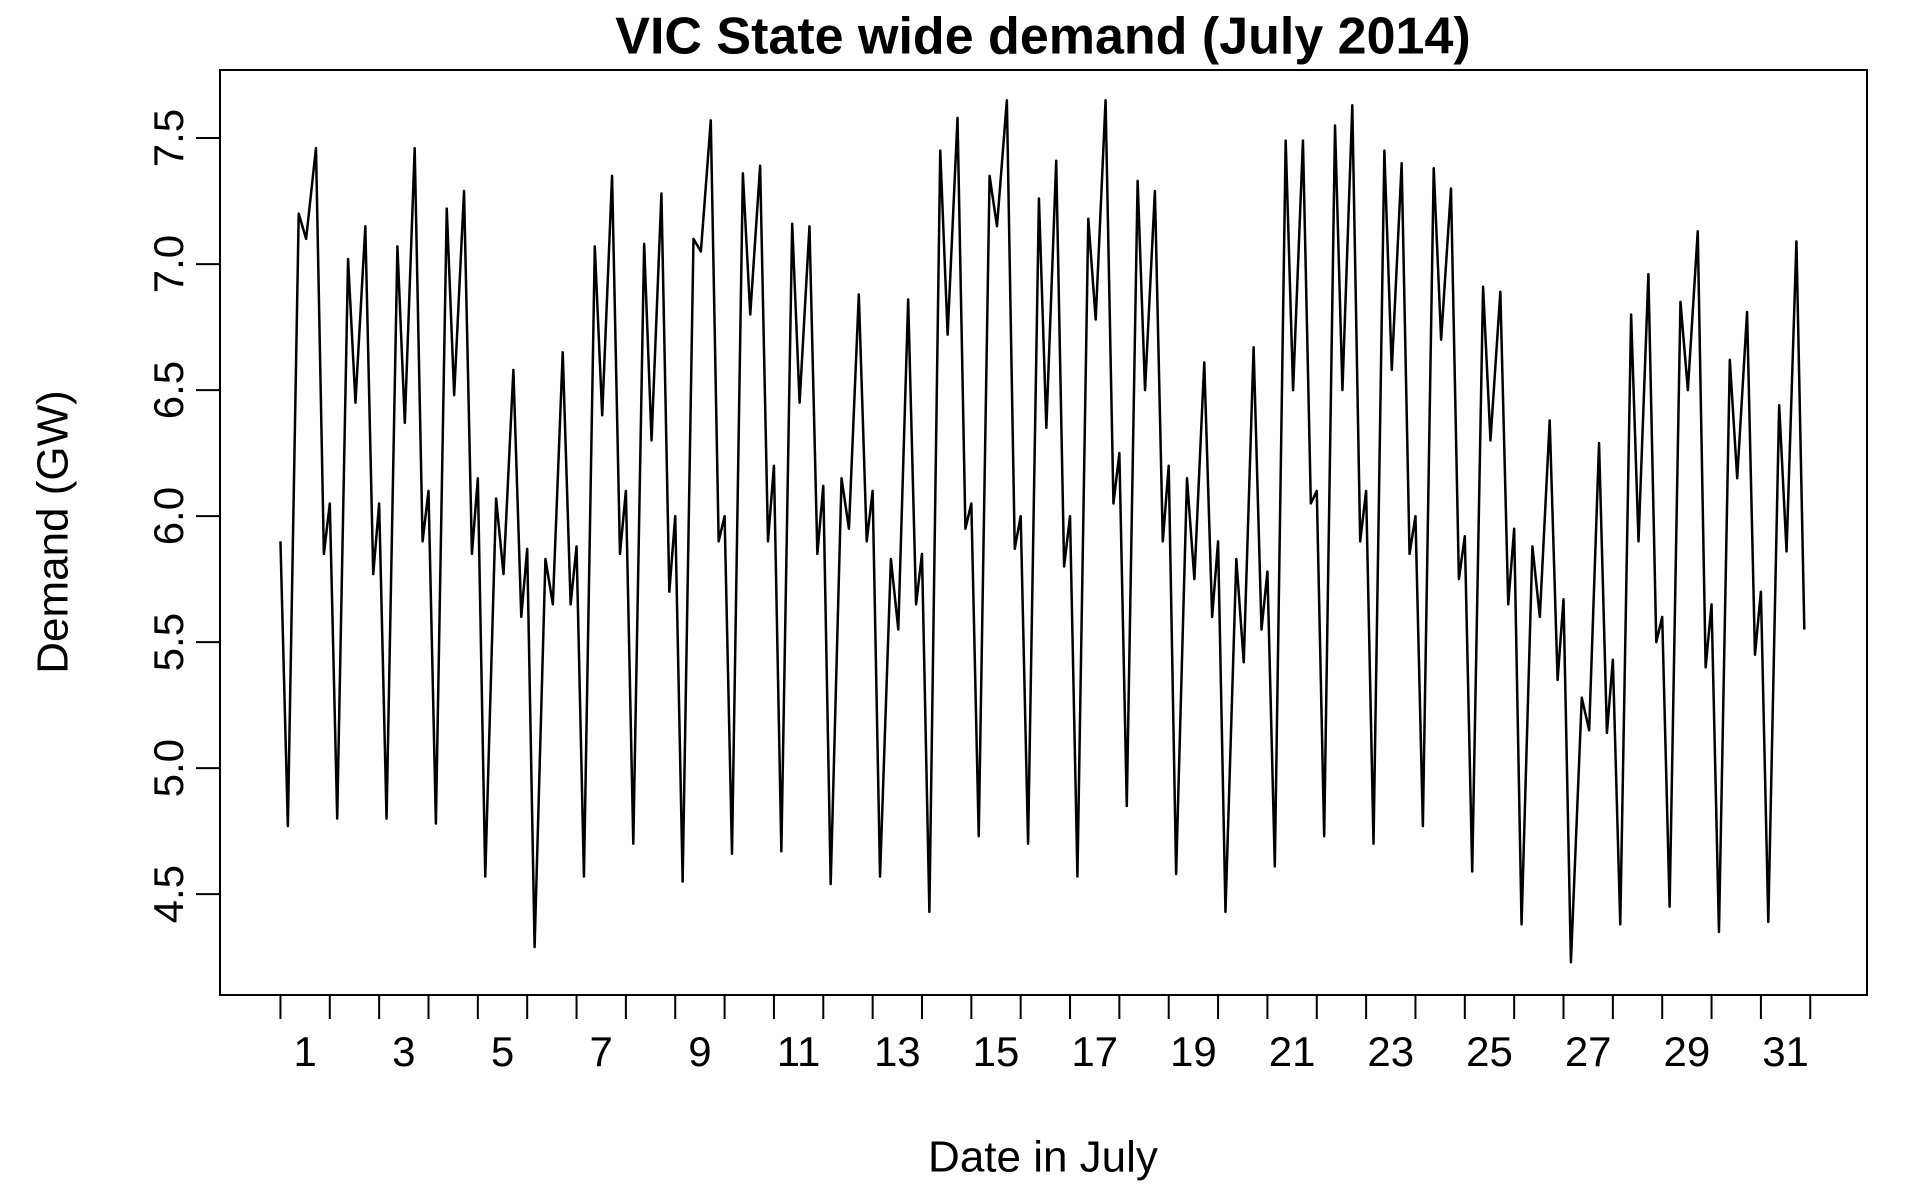 The image size is (1911, 1186). Describe the element at coordinates (1687, 1051) in the screenshot. I see `x-tick-label: 29` at that location.